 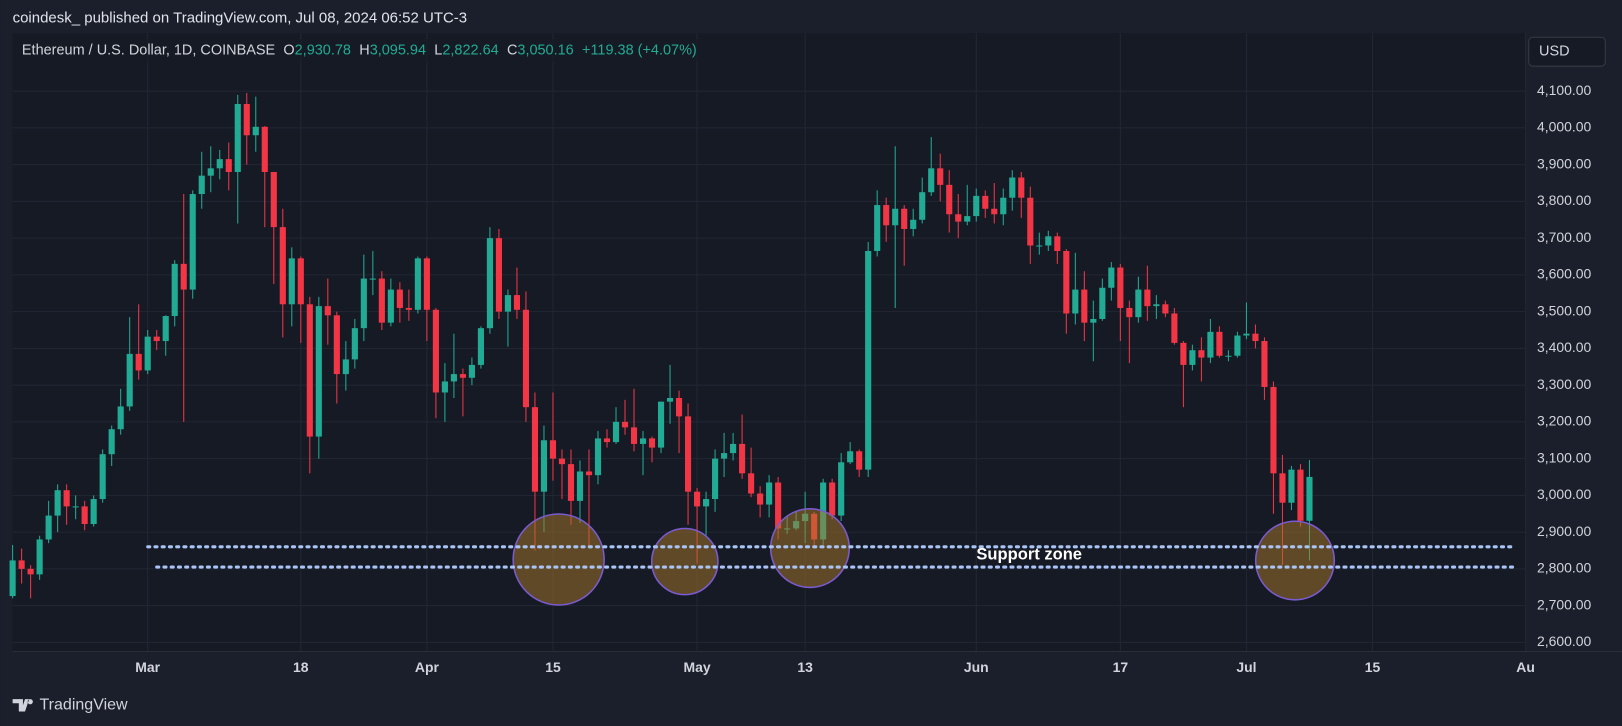 What do you see at coordinates (1554, 52) in the screenshot?
I see `currency: USD` at bounding box center [1554, 52].